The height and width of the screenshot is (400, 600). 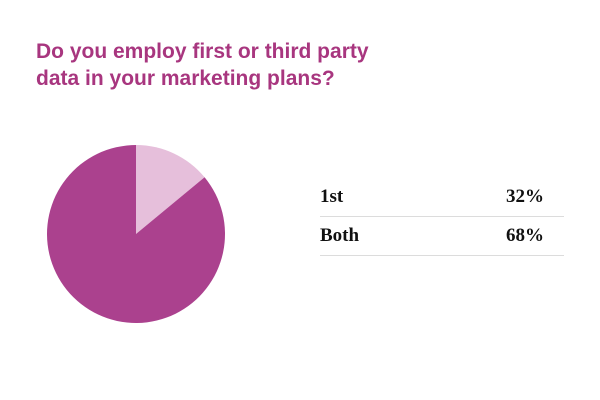 I want to click on legend-table: 1st 32% Both 68%, so click(x=442, y=217).